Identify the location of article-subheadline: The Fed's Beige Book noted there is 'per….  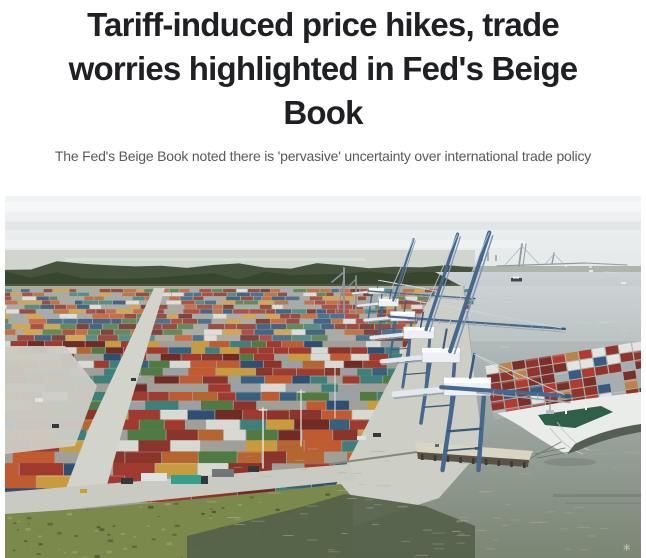
(323, 156).